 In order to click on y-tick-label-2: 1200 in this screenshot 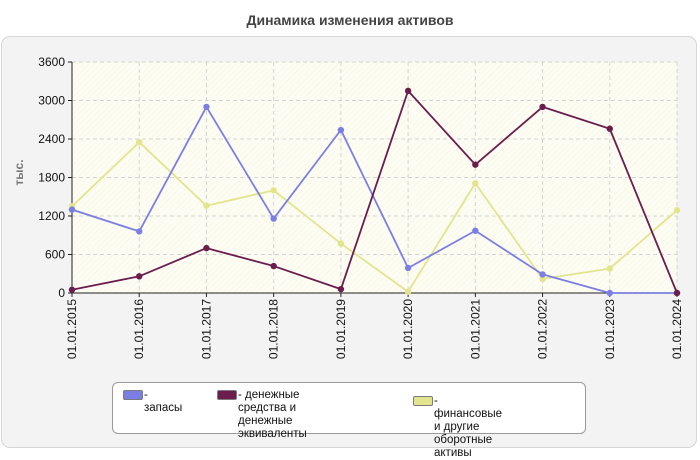, I will do `click(51, 216)`.